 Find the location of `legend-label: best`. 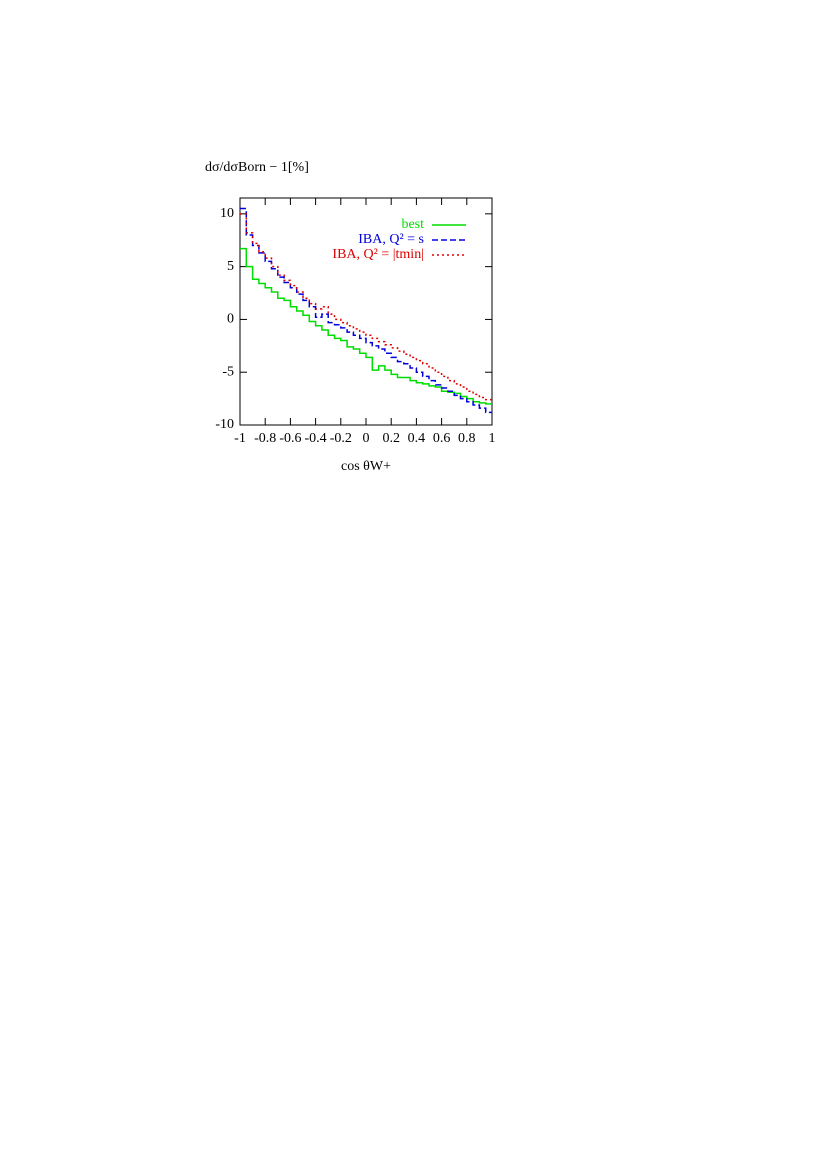

legend-label: best is located at coordinates (412, 224).